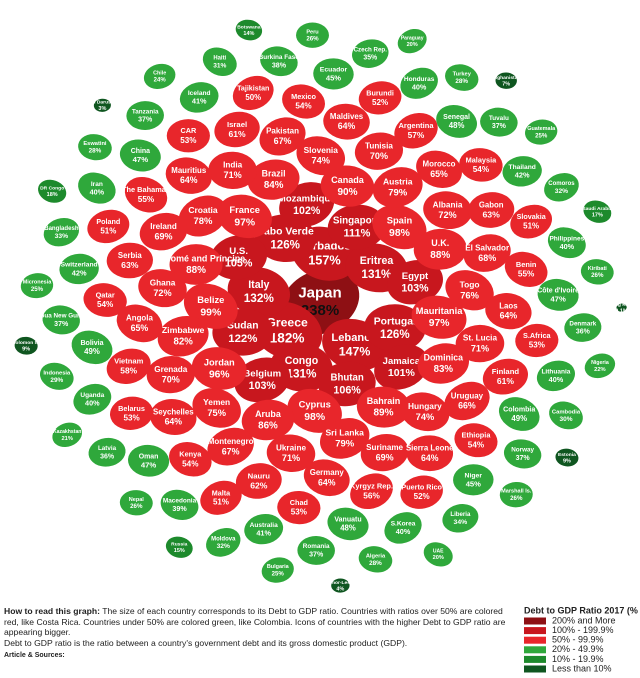  What do you see at coordinates (491, 204) in the screenshot?
I see `country-name: Gabon` at bounding box center [491, 204].